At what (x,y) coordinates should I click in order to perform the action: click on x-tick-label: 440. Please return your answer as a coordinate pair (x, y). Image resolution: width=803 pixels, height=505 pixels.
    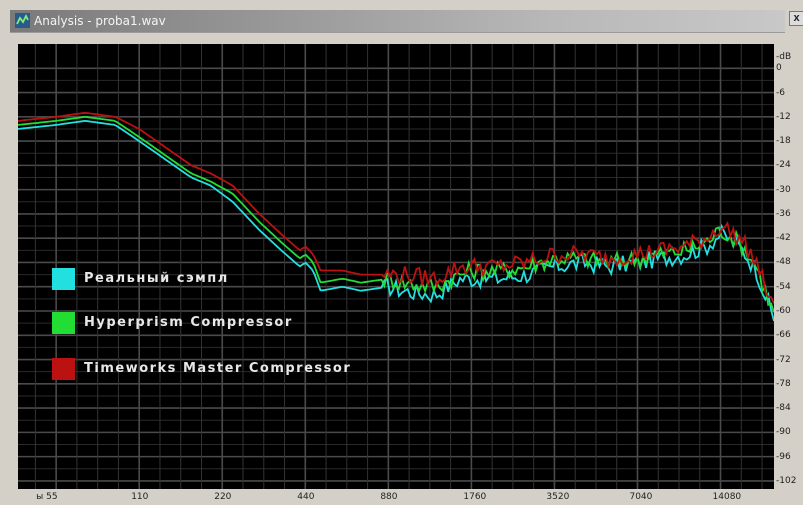
    Looking at the image, I should click on (306, 497).